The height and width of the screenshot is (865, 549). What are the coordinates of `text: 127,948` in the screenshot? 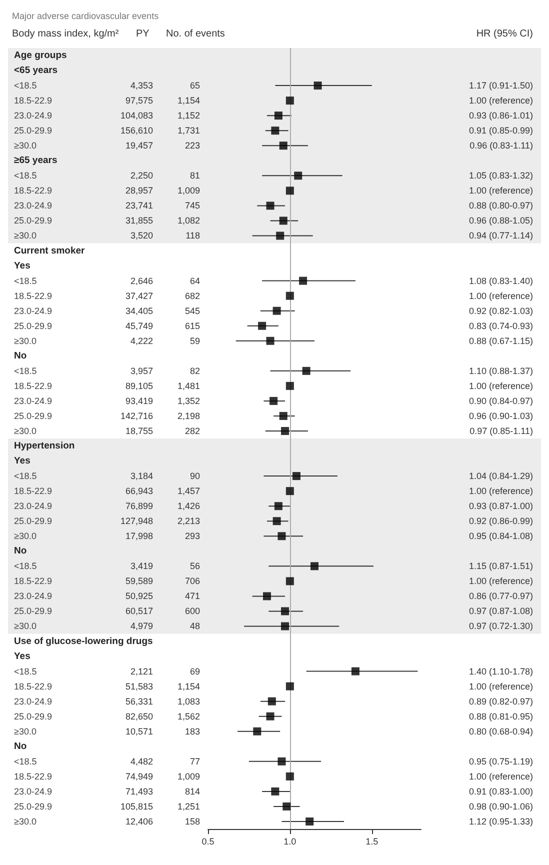 It's located at (136, 521).